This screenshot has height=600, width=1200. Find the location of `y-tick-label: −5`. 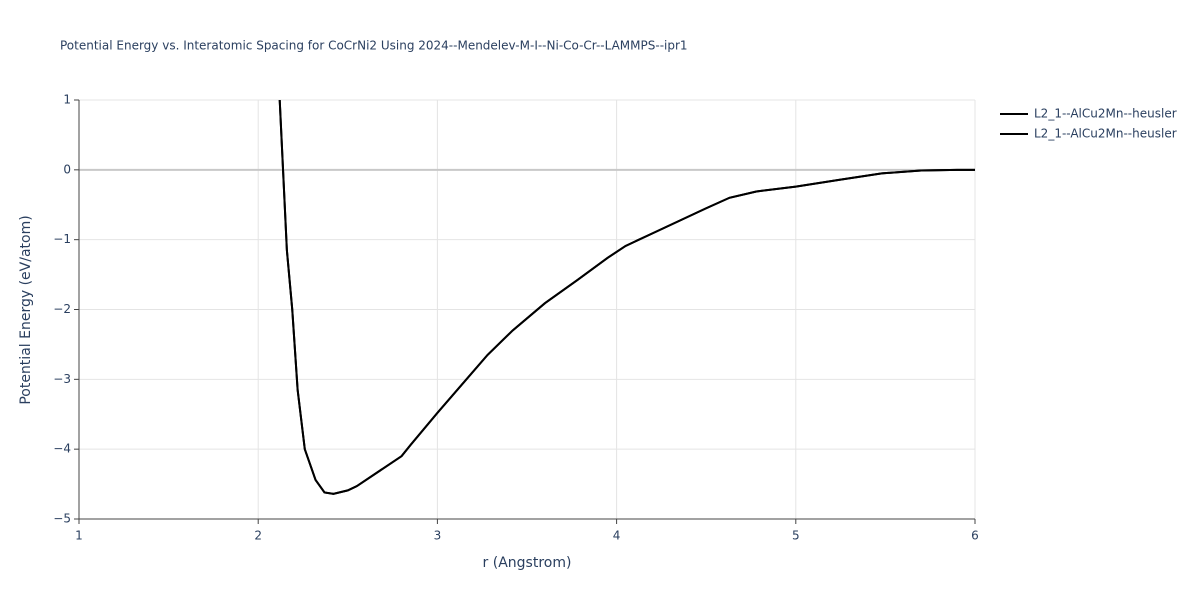

y-tick-label: −5 is located at coordinates (62, 519).